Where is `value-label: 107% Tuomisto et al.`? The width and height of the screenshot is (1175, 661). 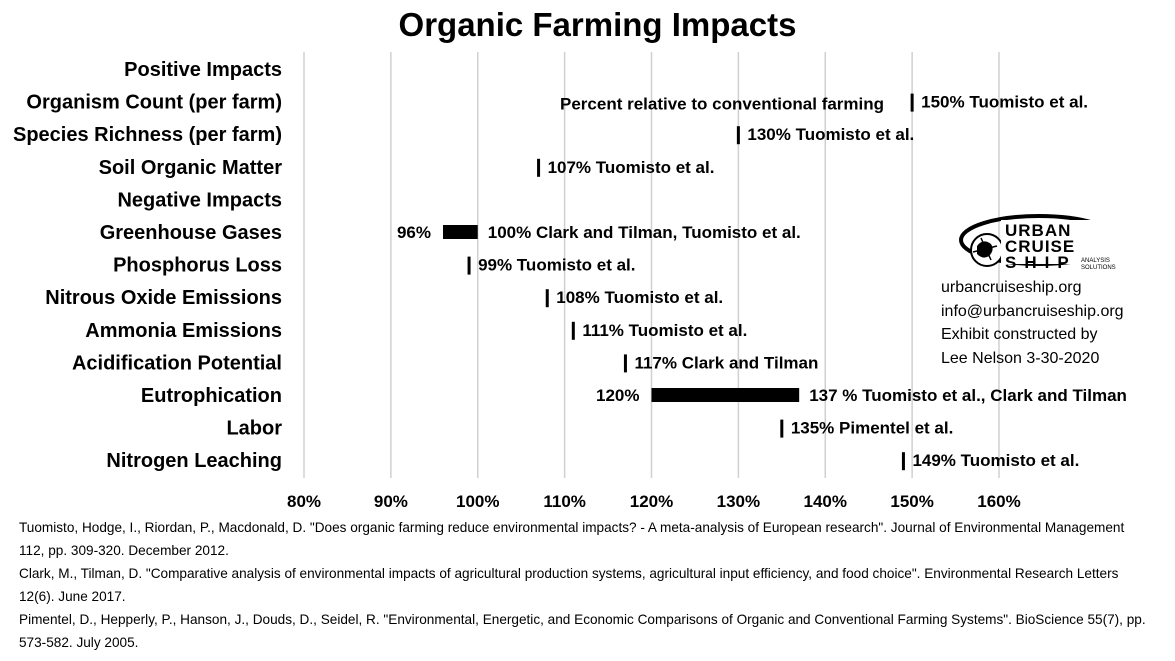 value-label: 107% Tuomisto et al. is located at coordinates (631, 167).